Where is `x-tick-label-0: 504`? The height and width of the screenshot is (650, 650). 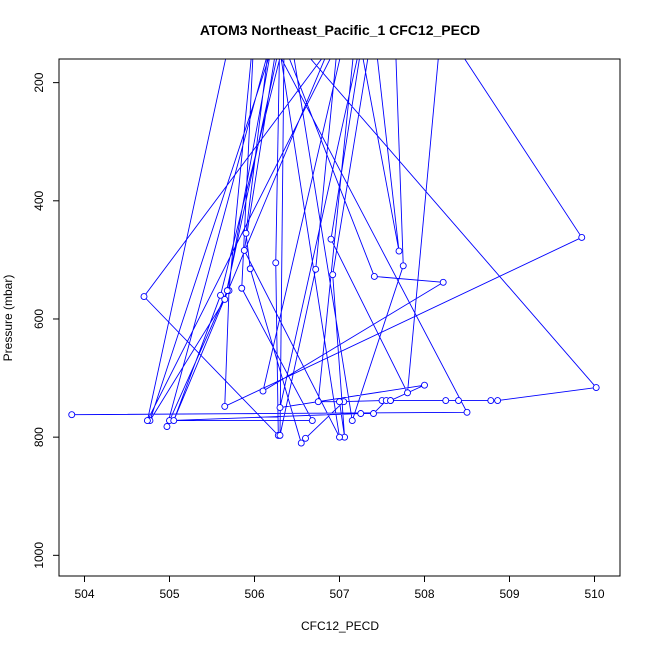
x-tick-label-0: 504 is located at coordinates (84, 594).